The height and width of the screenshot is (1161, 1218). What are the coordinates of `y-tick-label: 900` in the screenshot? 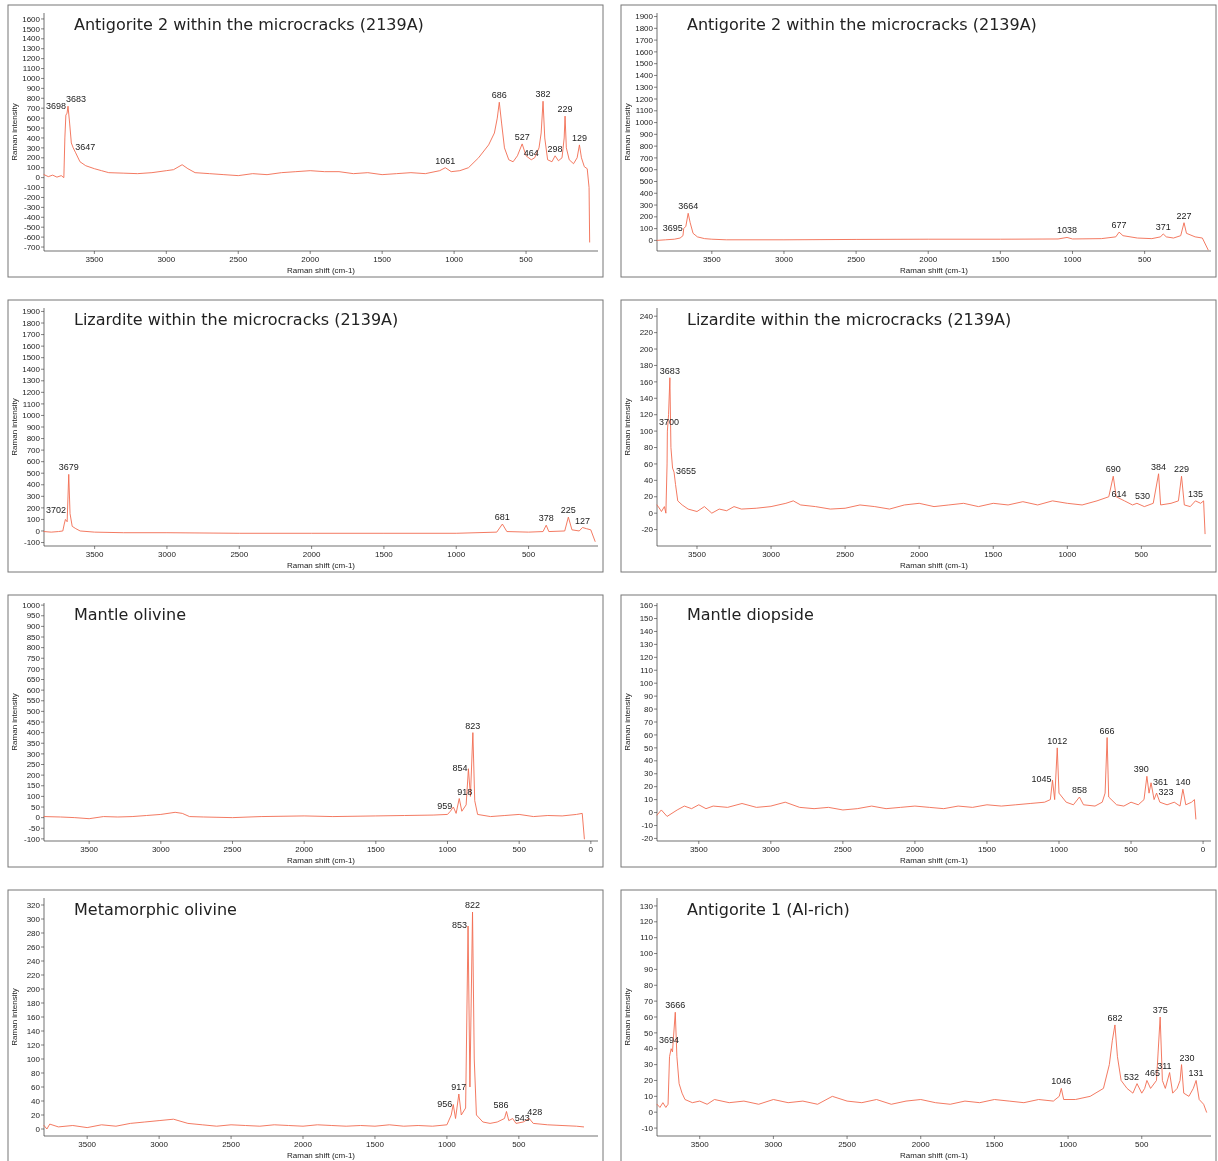 It's located at (646, 134).